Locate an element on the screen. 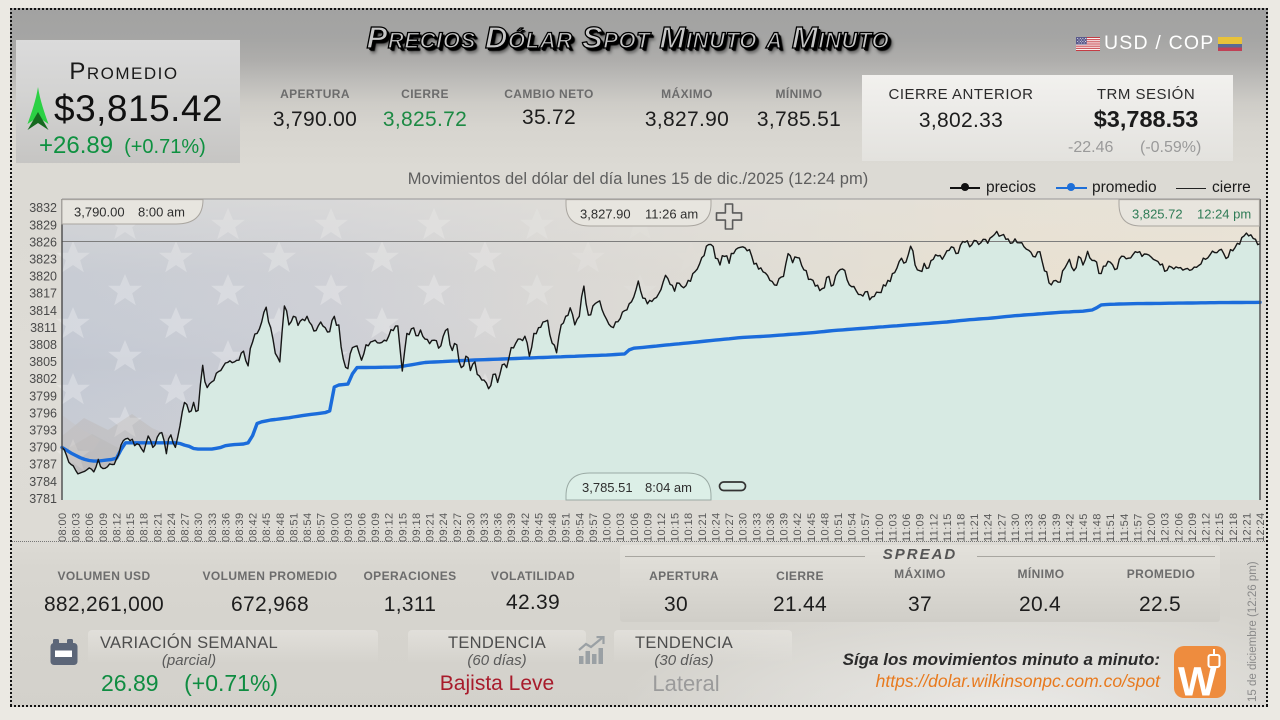  svg-text: 10:03 is located at coordinates (621, 527).